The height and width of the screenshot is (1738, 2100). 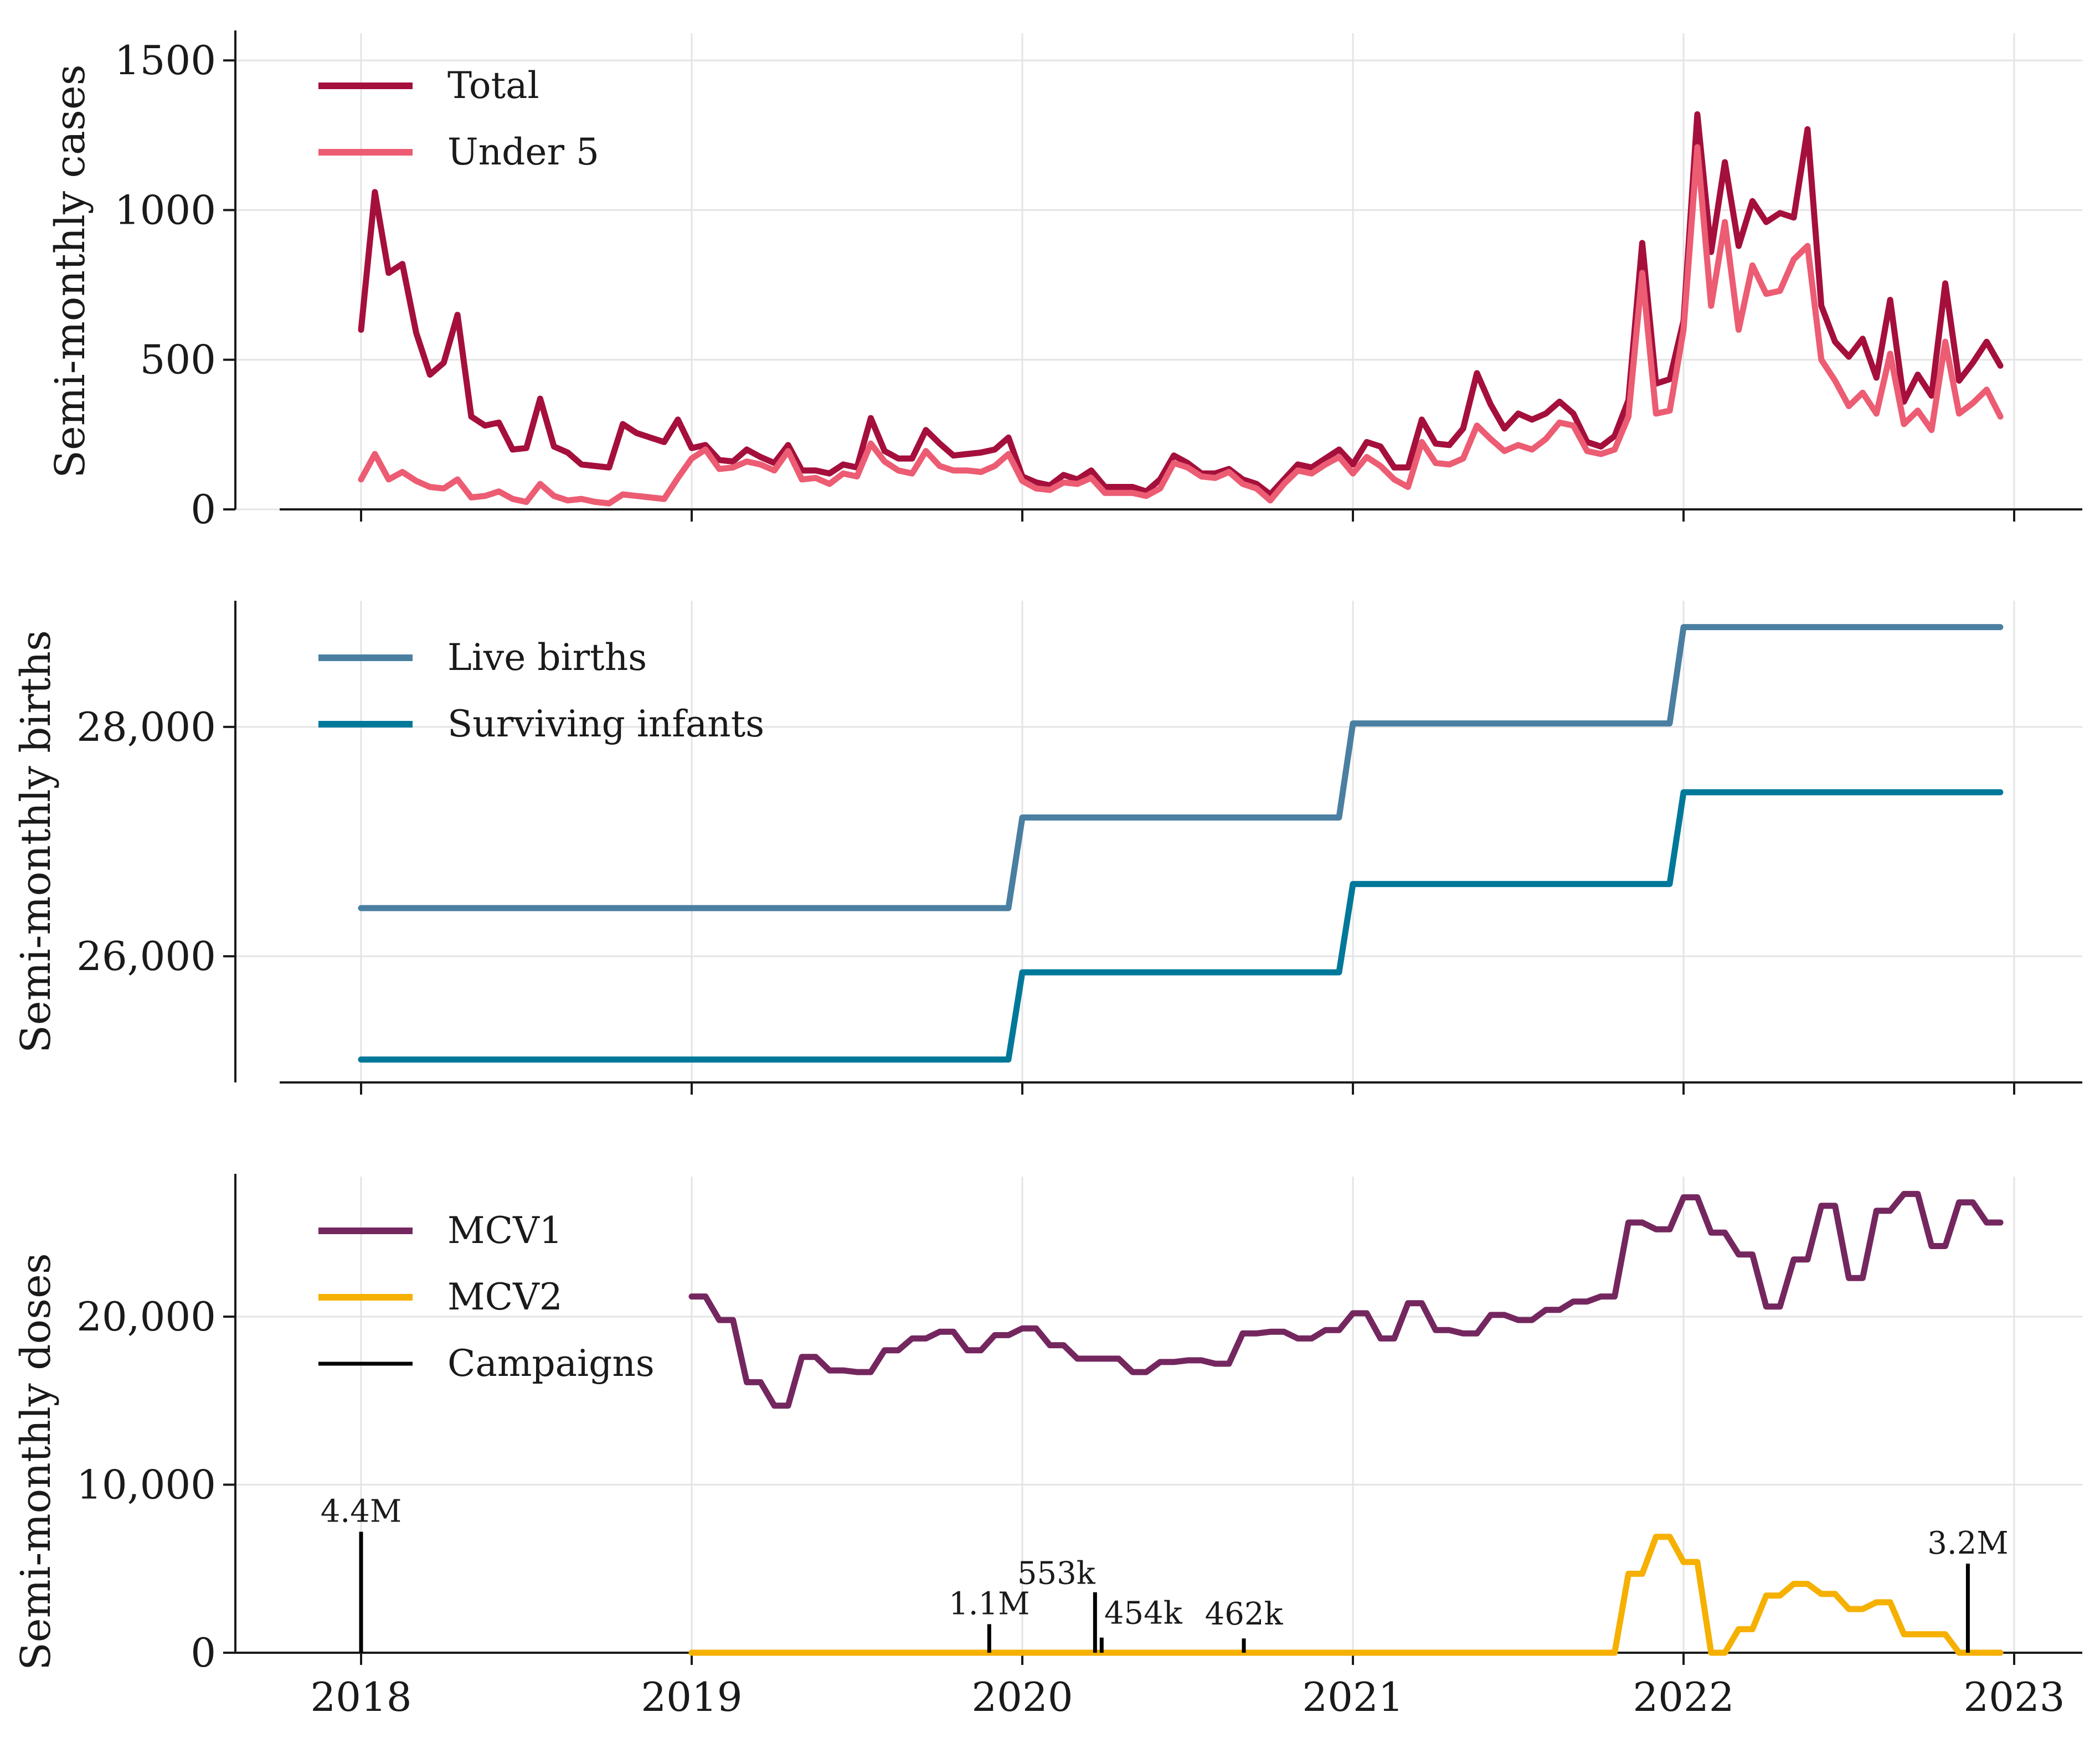 I want to click on doses-y-axis-label: Semi-monthly doses, so click(x=36, y=1461).